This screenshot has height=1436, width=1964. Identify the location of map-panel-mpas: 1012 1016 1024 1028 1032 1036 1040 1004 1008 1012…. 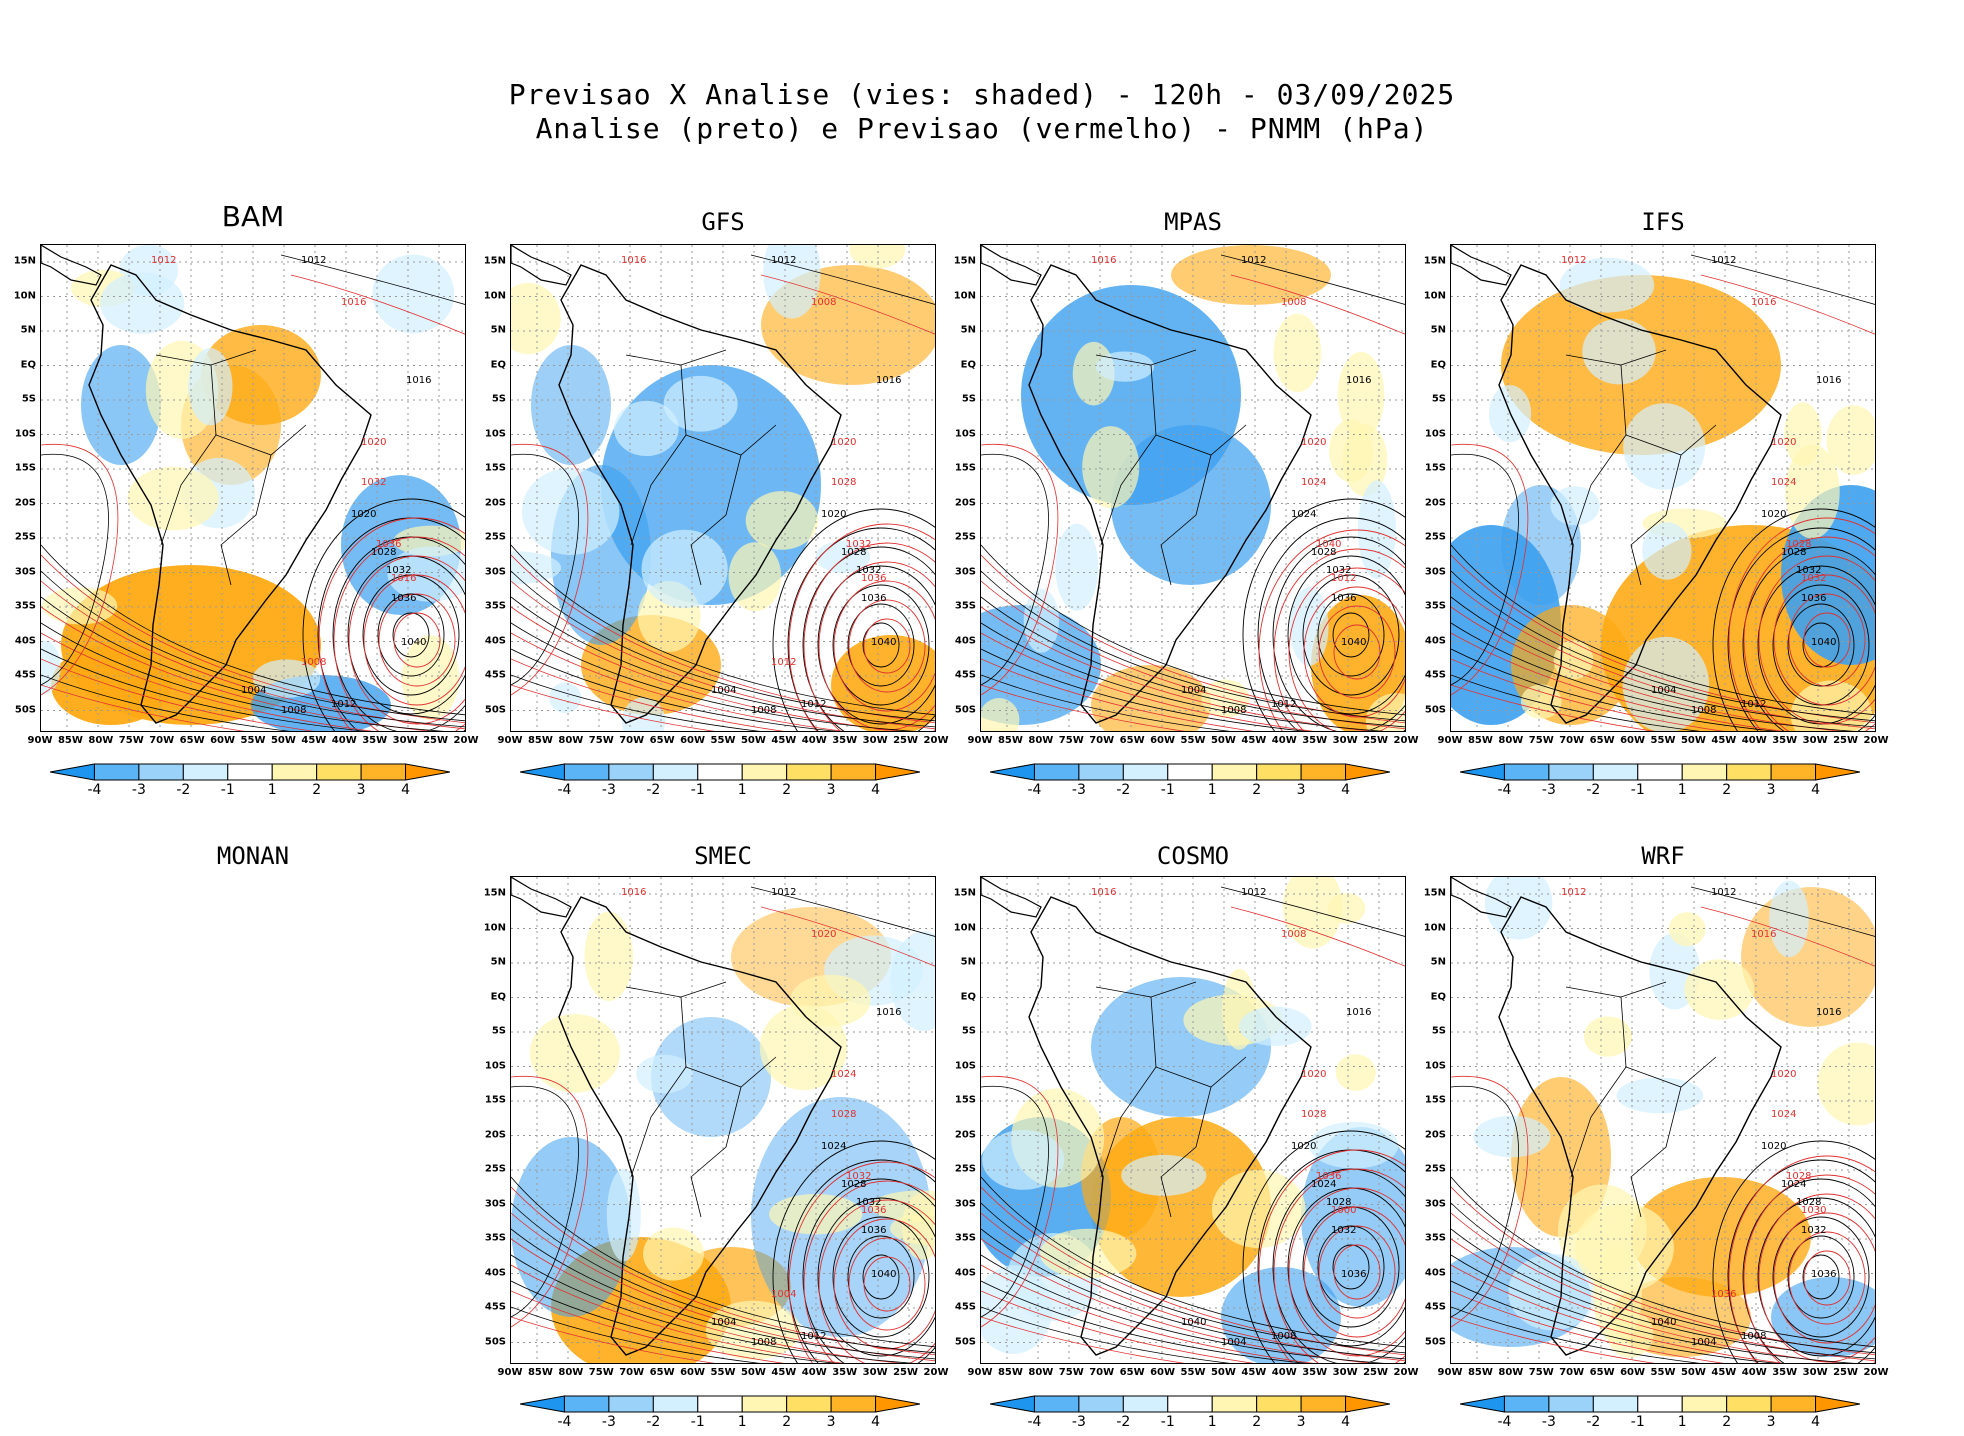
(1193, 488).